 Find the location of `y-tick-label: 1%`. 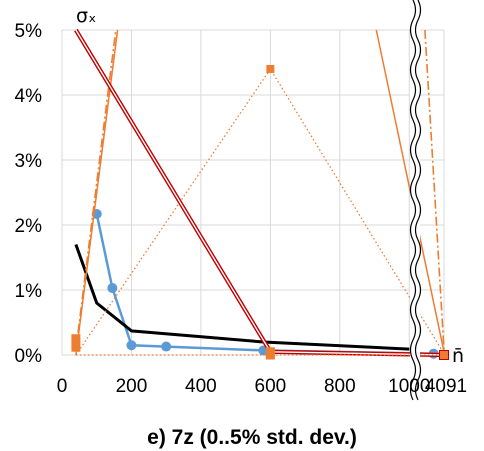

y-tick-label: 1% is located at coordinates (29, 291).